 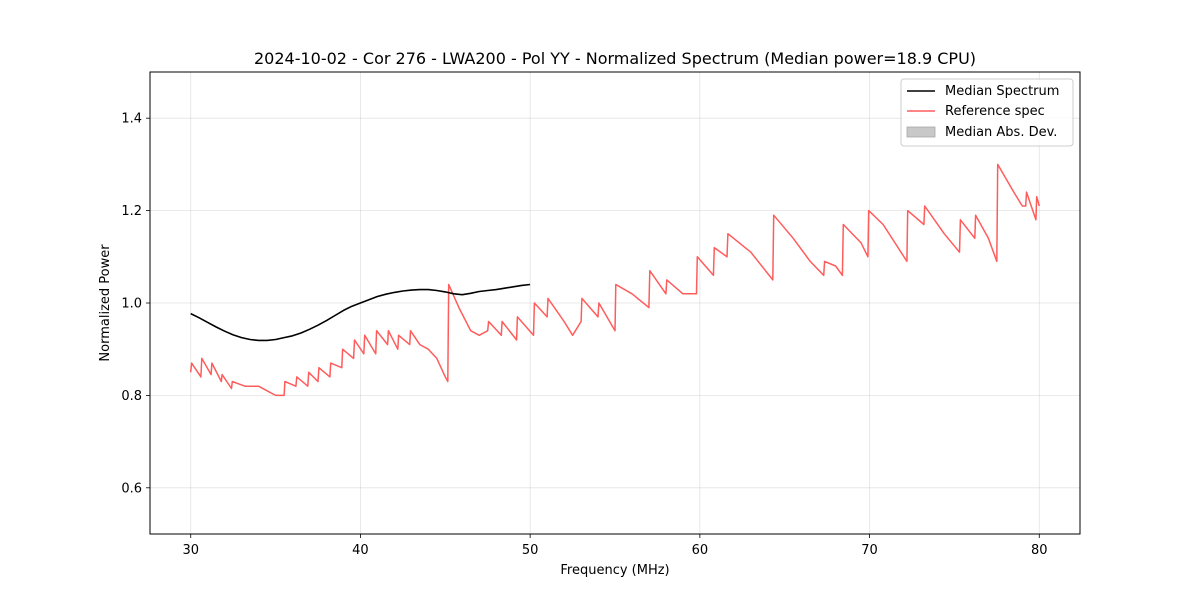 What do you see at coordinates (995, 111) in the screenshot?
I see `legend-reference-spec-label: Reference spec` at bounding box center [995, 111].